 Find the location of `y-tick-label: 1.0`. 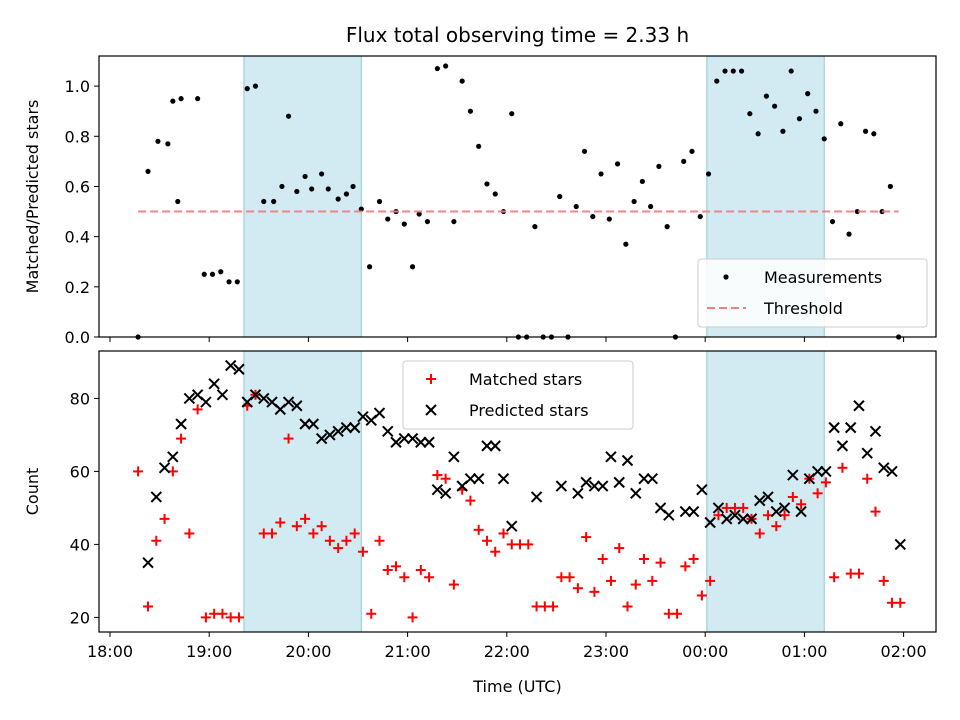

y-tick-label: 1.0 is located at coordinates (77, 86).